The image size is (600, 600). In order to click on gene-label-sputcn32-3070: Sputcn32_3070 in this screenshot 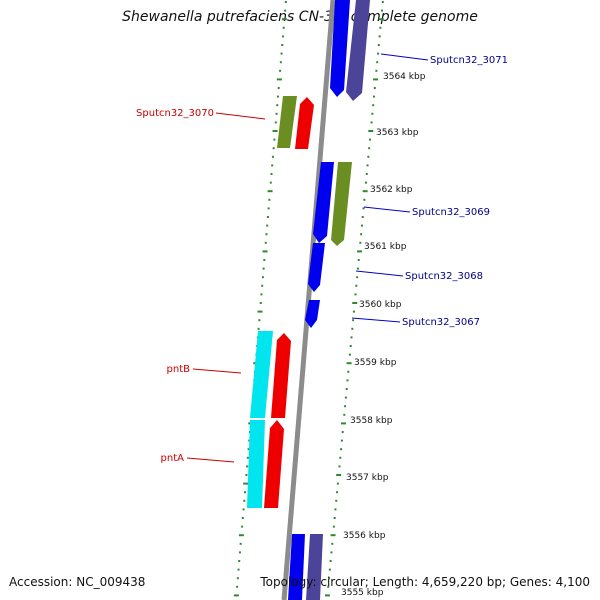, I will do `click(175, 113)`.